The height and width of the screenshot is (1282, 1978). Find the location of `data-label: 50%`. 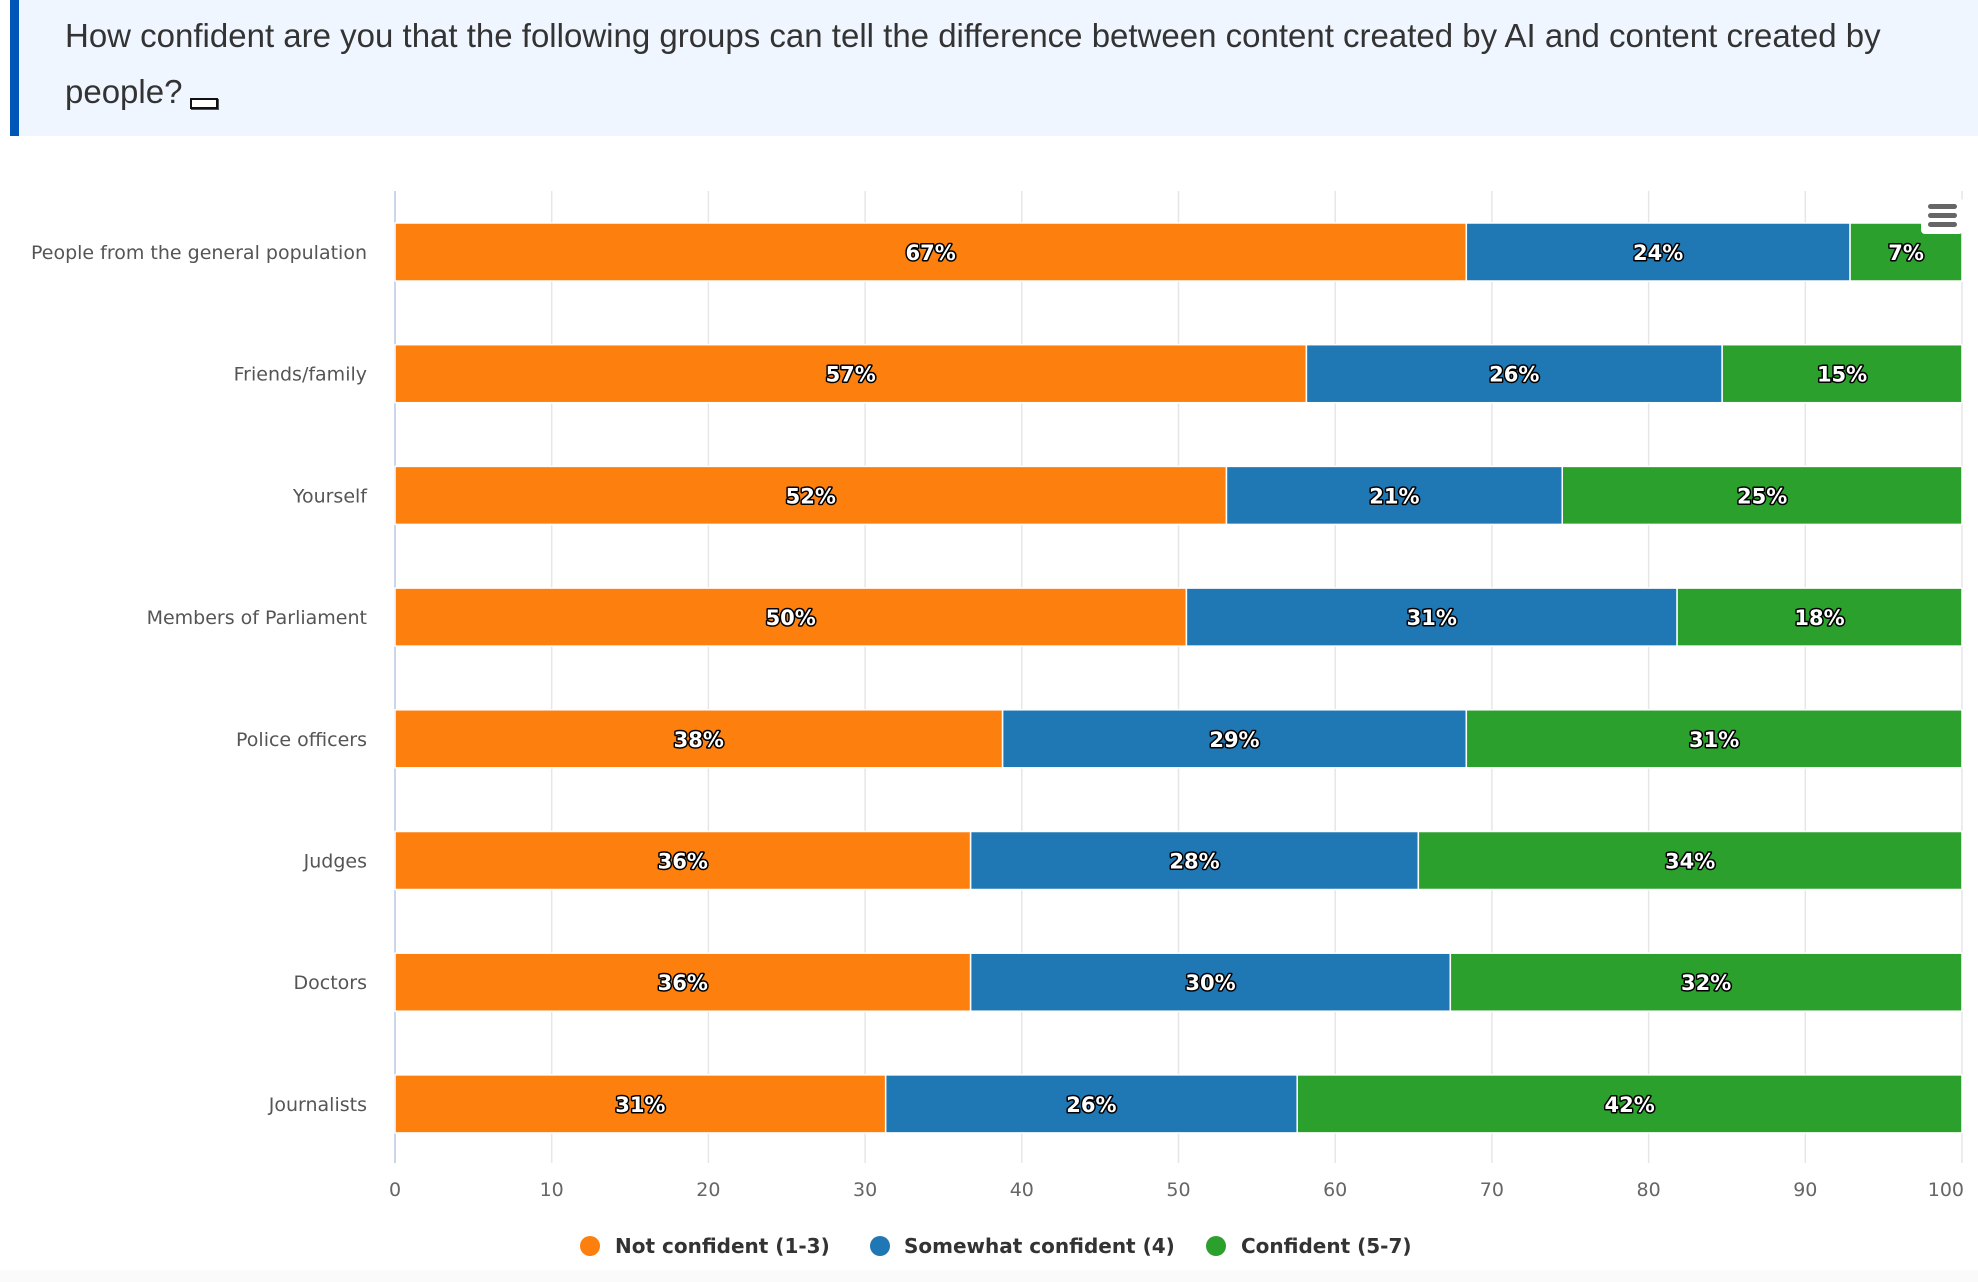

data-label: 50% is located at coordinates (791, 618).